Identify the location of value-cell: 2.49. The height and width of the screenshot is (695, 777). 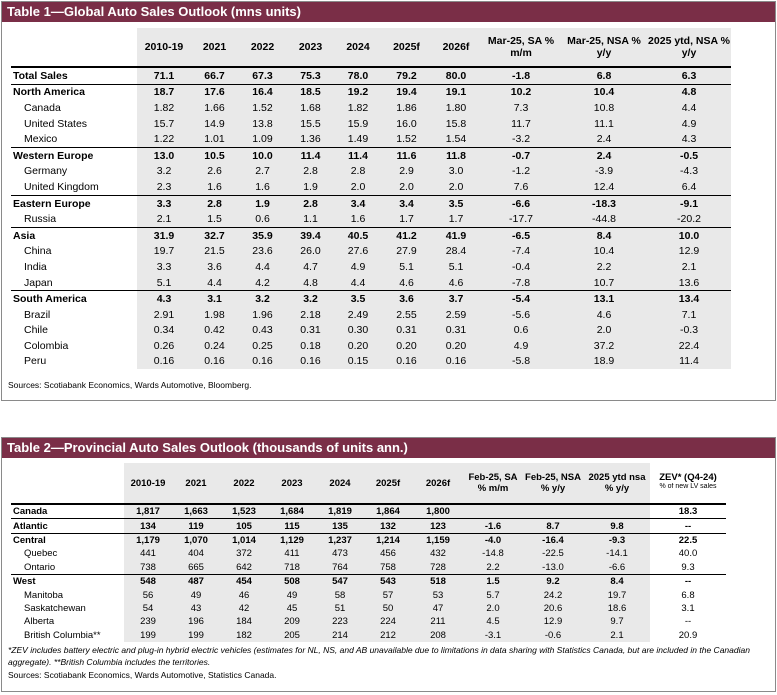
(358, 314).